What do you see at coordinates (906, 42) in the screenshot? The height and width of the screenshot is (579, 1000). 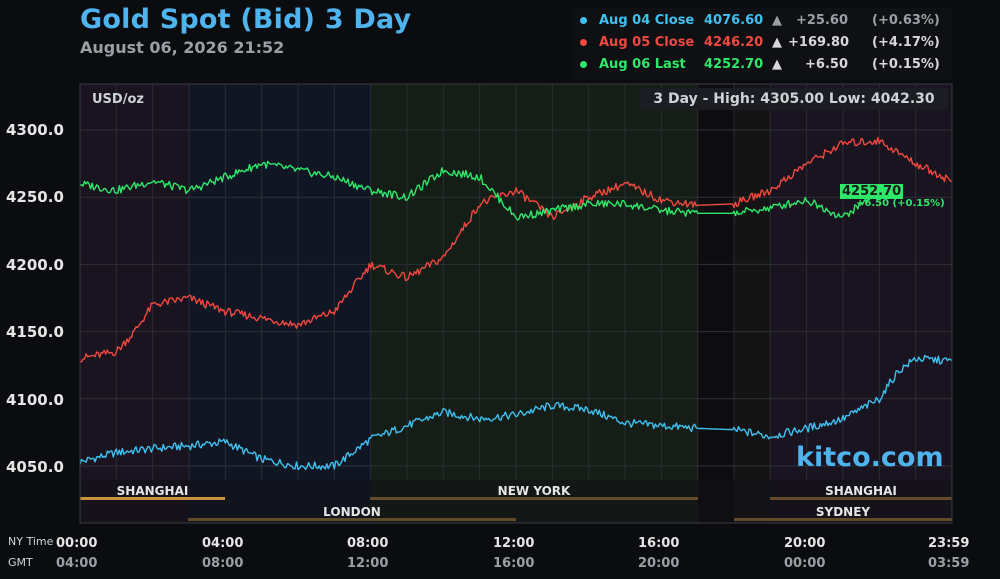 I see `legend-pct: (+4.17%)` at bounding box center [906, 42].